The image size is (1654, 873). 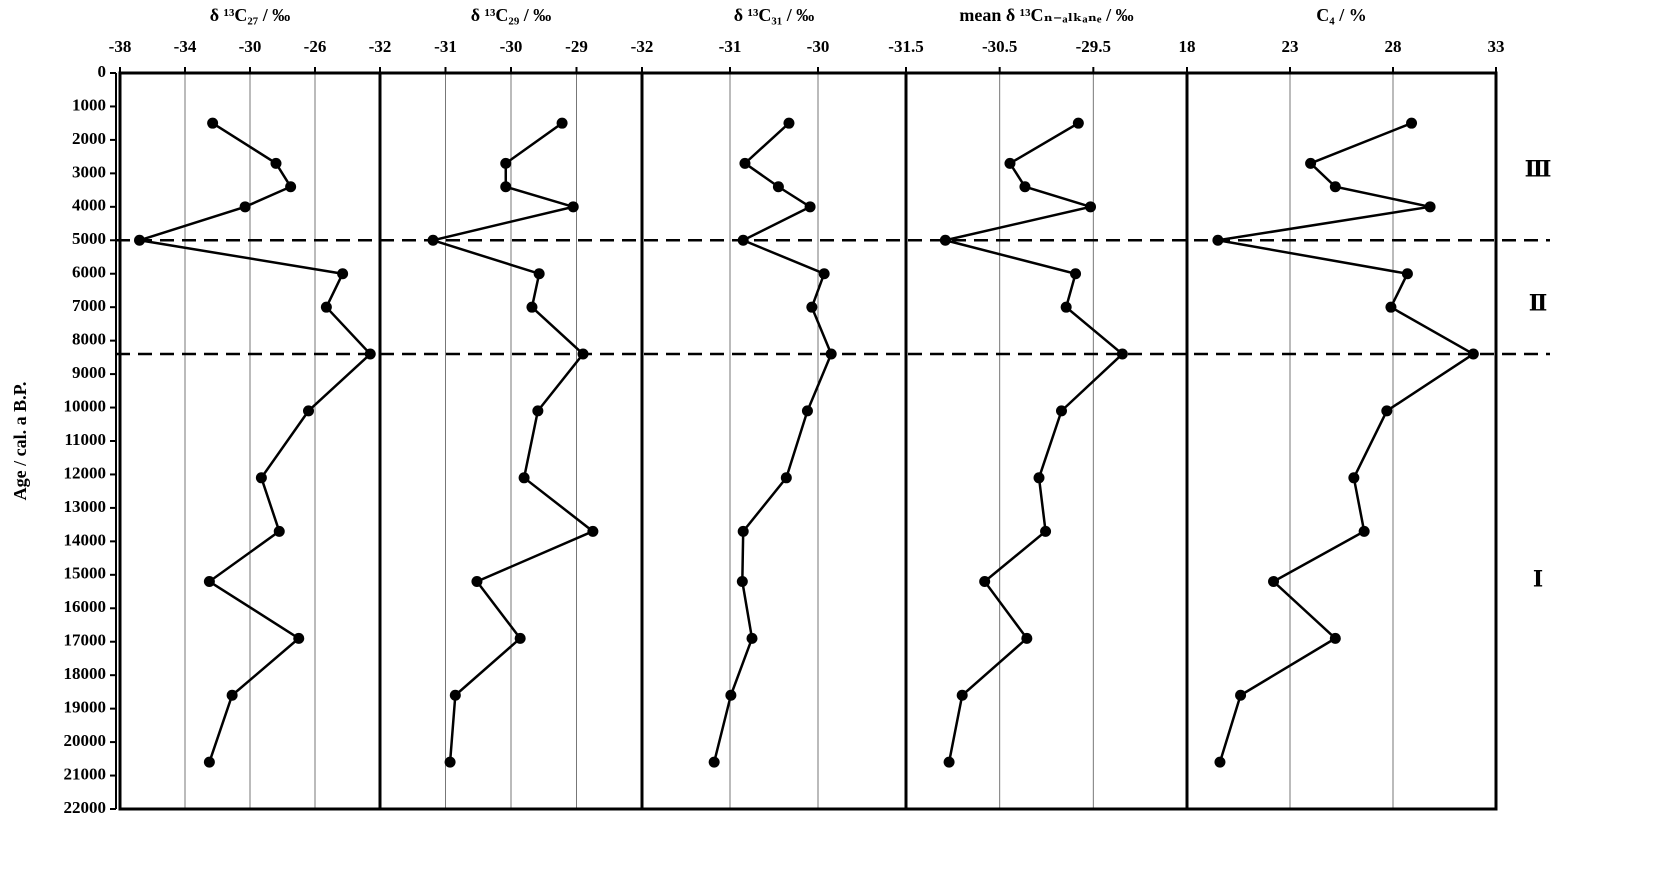 I want to click on y-tick-label: 1000, so click(x=89, y=104).